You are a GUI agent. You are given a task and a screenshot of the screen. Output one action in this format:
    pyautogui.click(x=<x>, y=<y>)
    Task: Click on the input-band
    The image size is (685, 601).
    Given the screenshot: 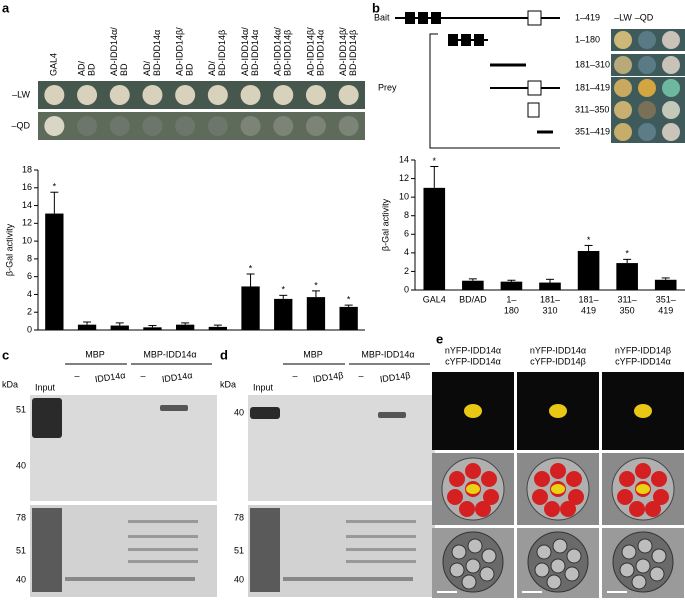 What is the action you would take?
    pyautogui.click(x=265, y=413)
    